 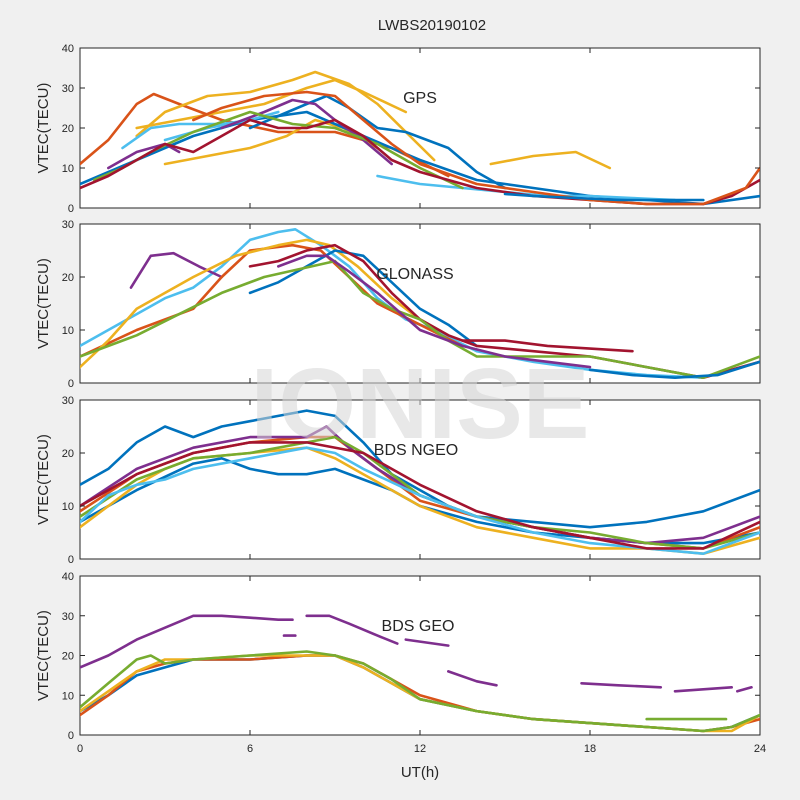 What do you see at coordinates (420, 98) in the screenshot?
I see `panel-annotation: GPS` at bounding box center [420, 98].